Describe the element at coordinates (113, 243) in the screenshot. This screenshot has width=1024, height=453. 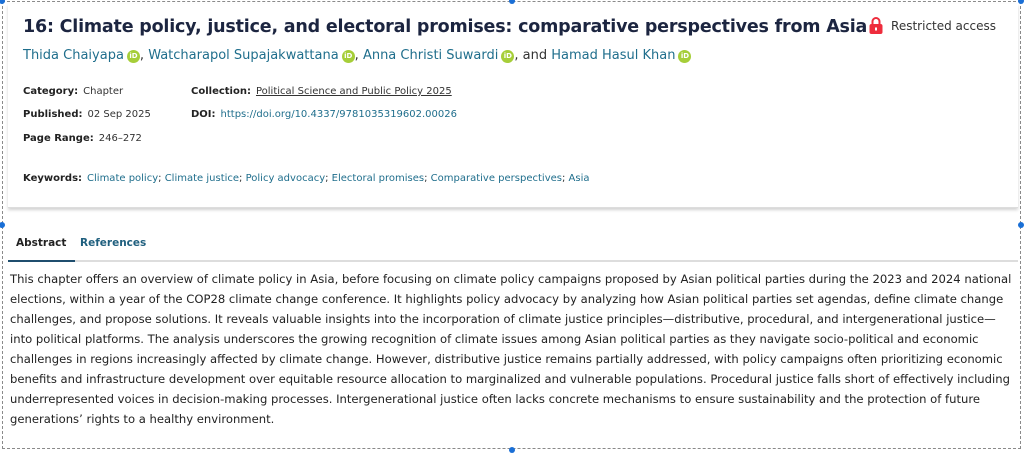
I see `tab-references: References` at that location.